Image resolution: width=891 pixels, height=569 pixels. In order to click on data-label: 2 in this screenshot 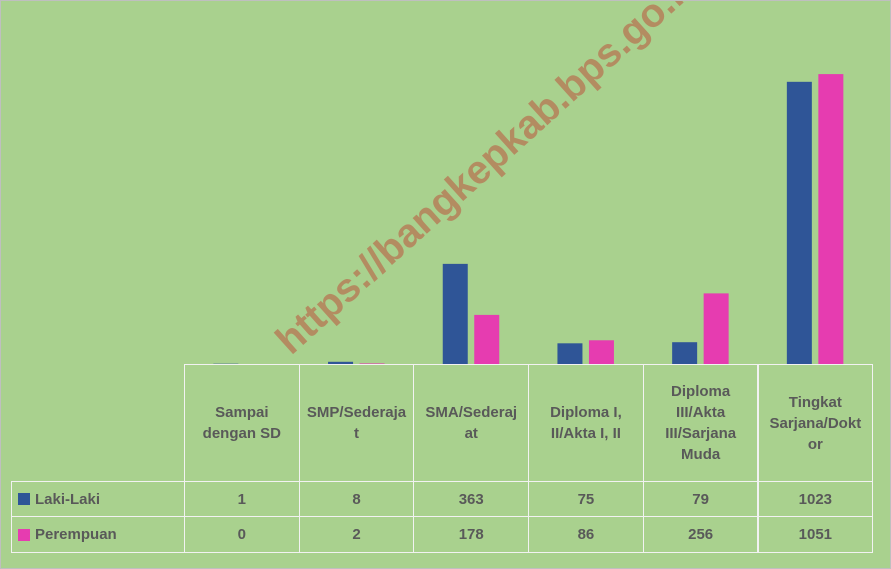, I will do `click(356, 534)`.